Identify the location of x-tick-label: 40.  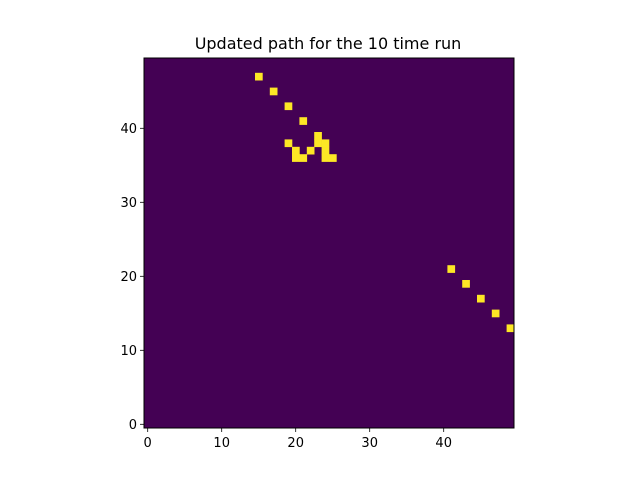
(443, 443).